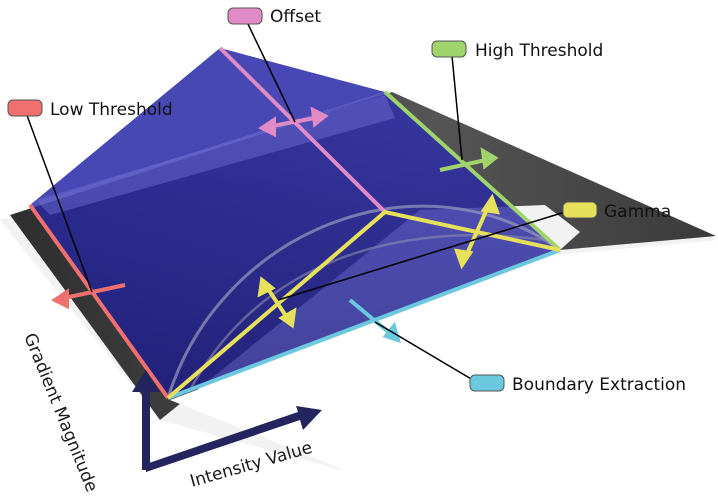 Image resolution: width=718 pixels, height=496 pixels. What do you see at coordinates (421, 256) in the screenshot?
I see `gamma-leader` at bounding box center [421, 256].